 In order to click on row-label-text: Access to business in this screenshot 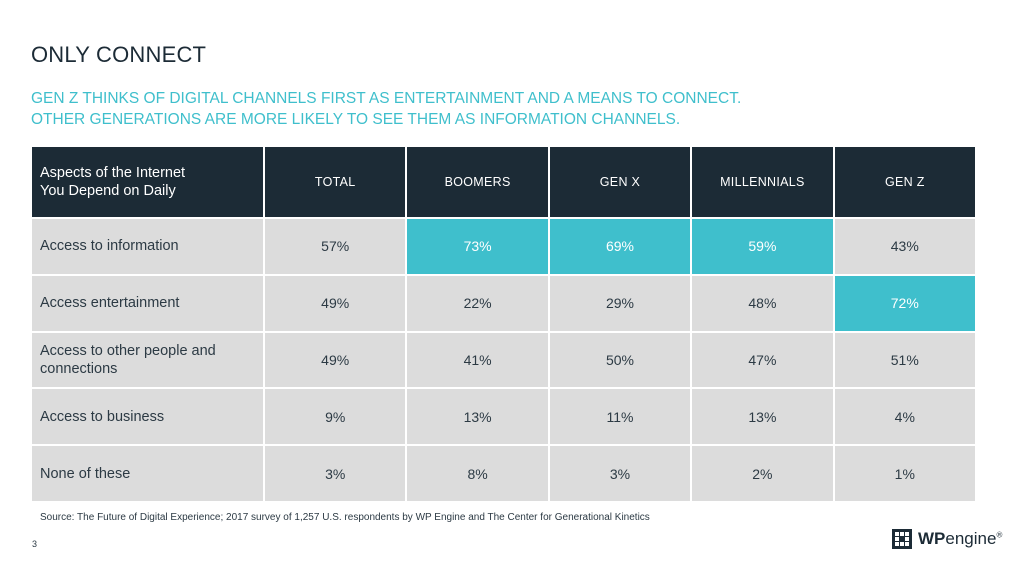, I will do `click(102, 416)`.